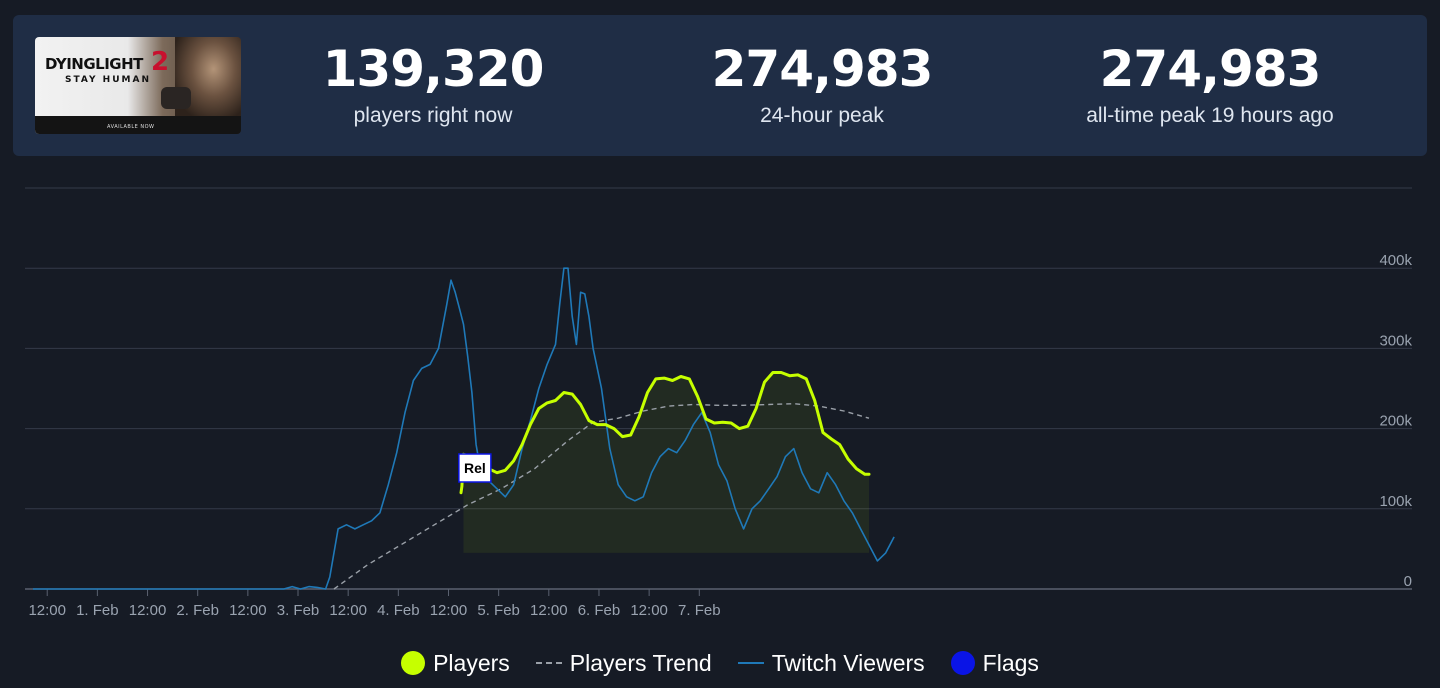 This screenshot has height=688, width=1440. What do you see at coordinates (498, 610) in the screenshot?
I see `x-tick-label: 5. Feb` at bounding box center [498, 610].